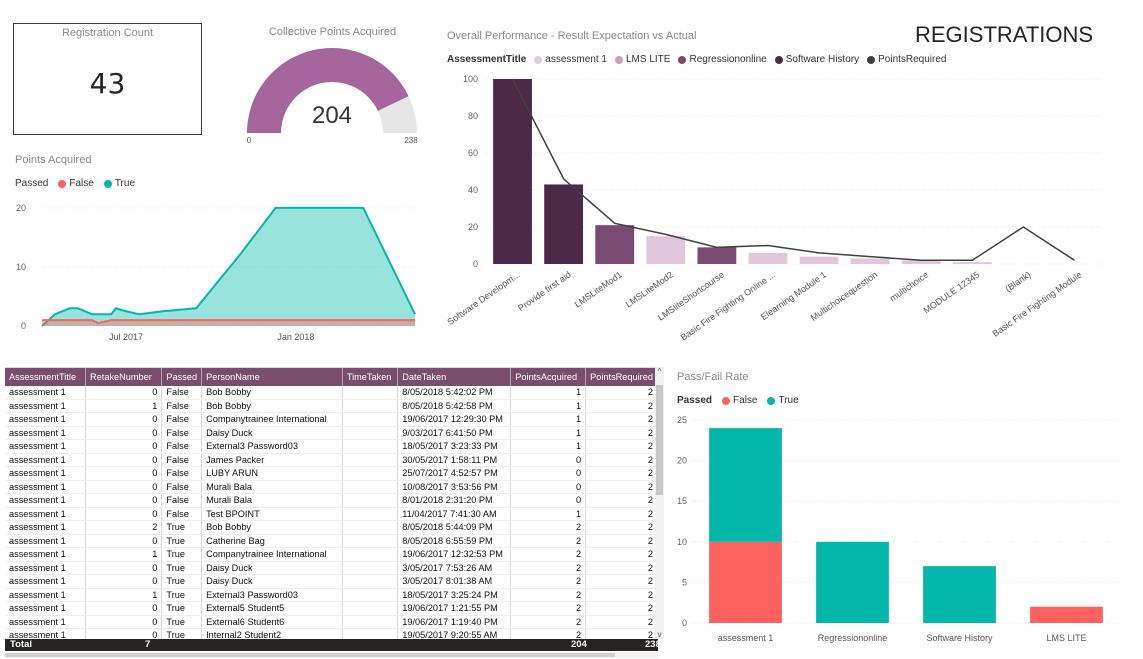  What do you see at coordinates (21, 644) in the screenshot?
I see `total-label: Total` at bounding box center [21, 644].